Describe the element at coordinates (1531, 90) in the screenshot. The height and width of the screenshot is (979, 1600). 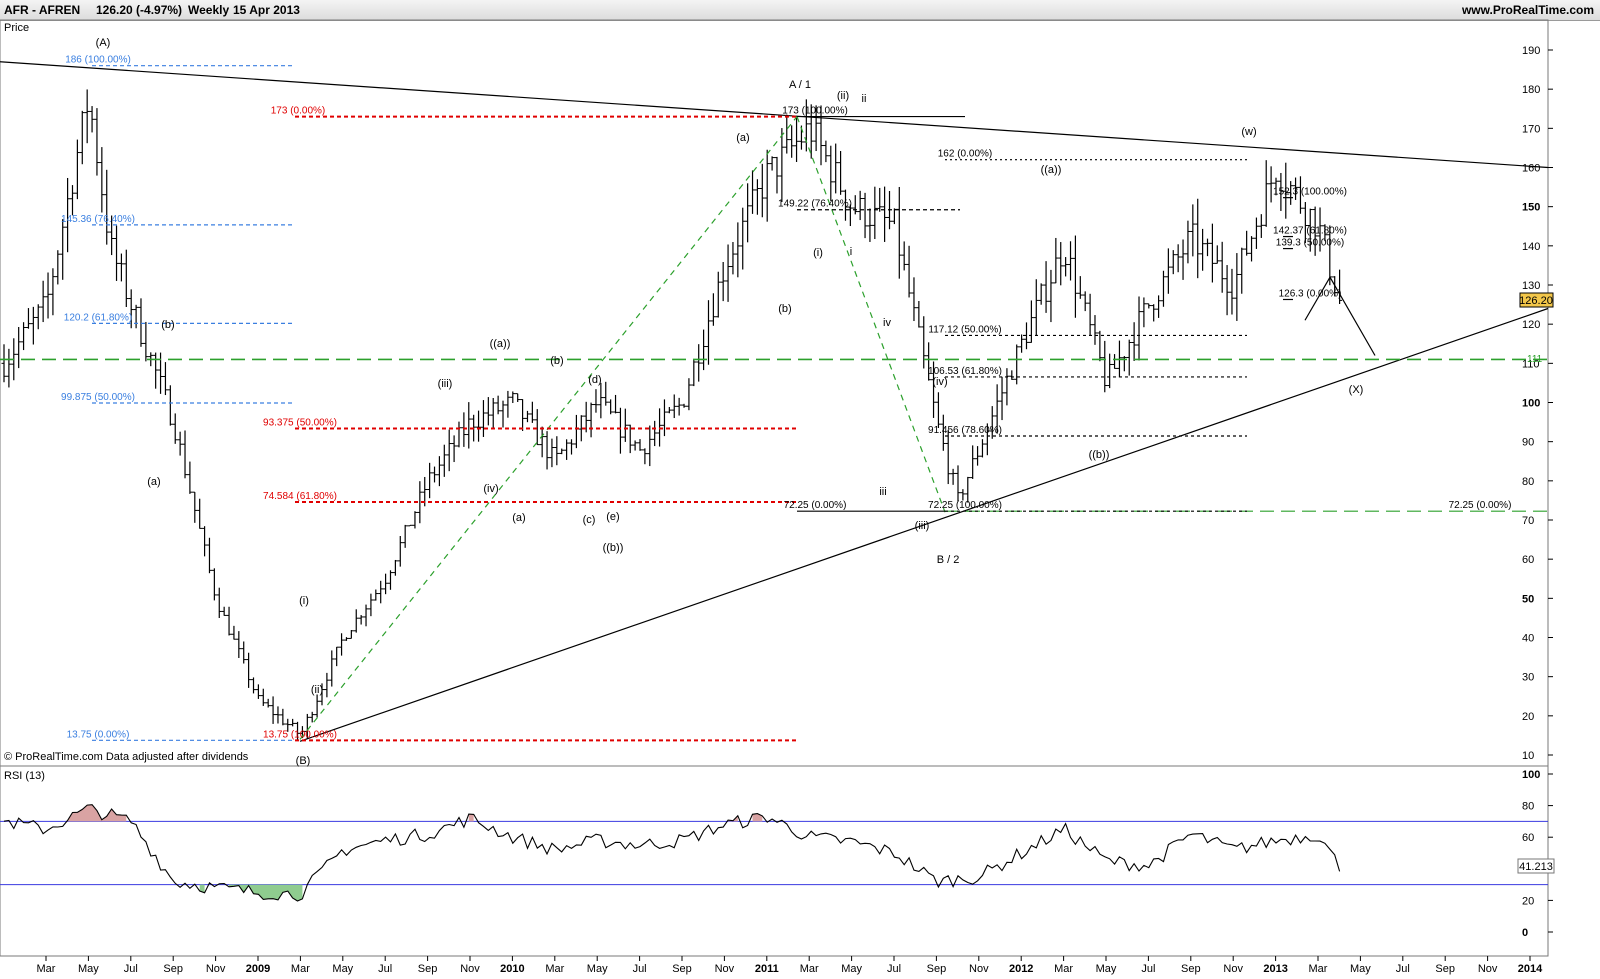
I see `price-tick-label: 180` at that location.